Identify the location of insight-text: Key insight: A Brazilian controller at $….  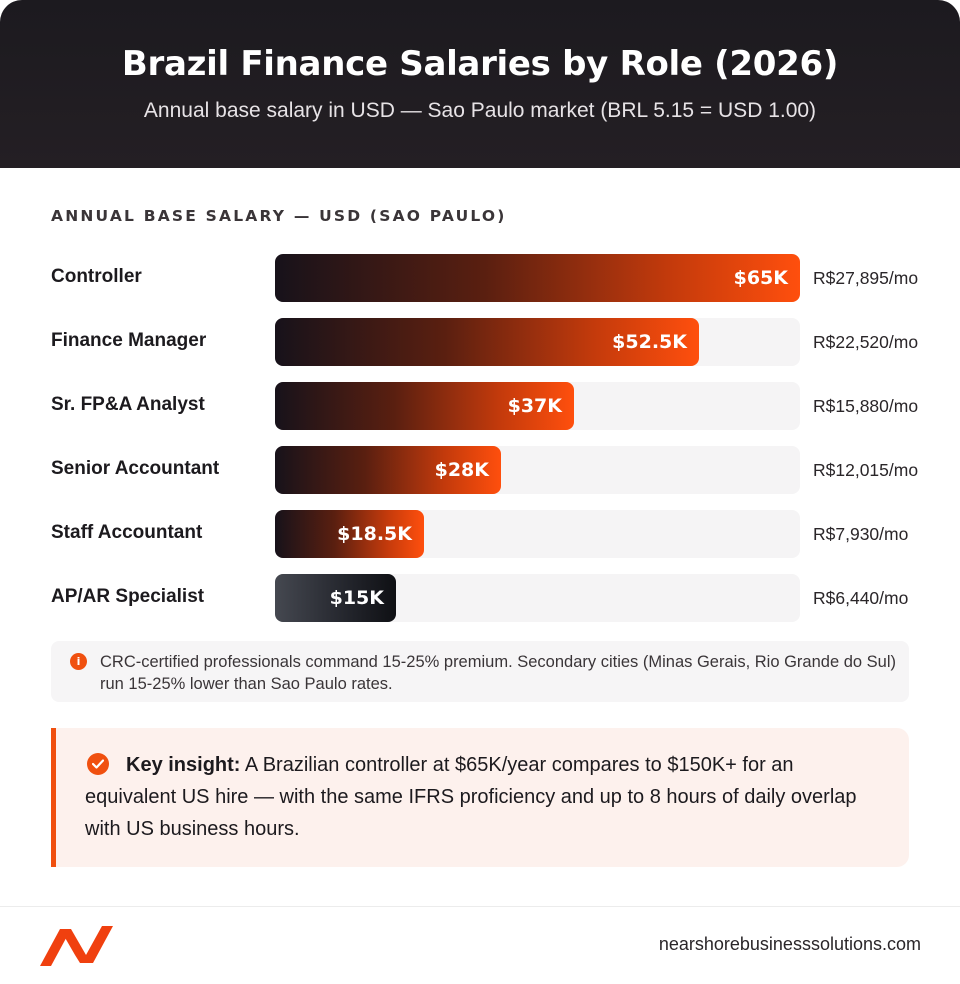
(480, 797).